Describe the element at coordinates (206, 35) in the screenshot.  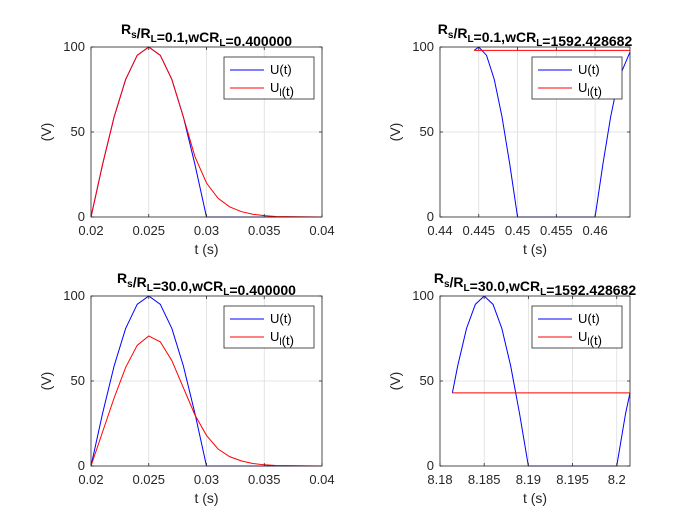
I see `chart-title: Rs/RL=0.1,wCRL=0.400000` at that location.